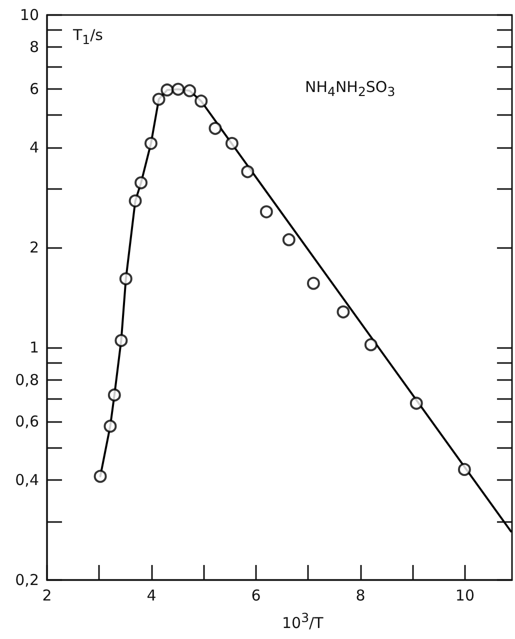 This screenshot has height=639, width=515. Describe the element at coordinates (350, 88) in the screenshot. I see `annotation: NH$_{4}$NH$_{2}$SO$_{3}$` at that location.